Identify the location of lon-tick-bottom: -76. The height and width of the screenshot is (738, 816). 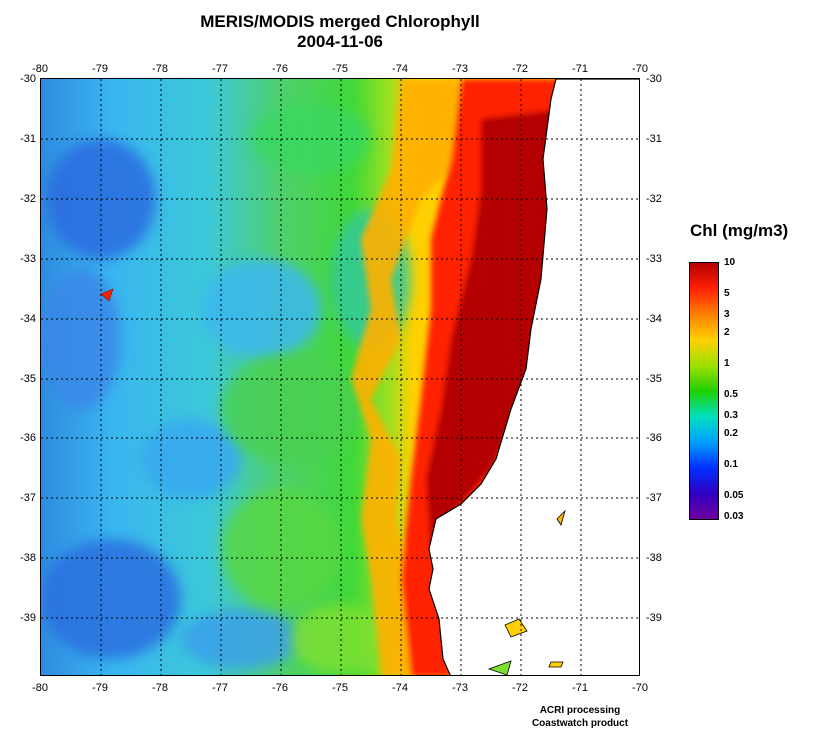
(280, 688).